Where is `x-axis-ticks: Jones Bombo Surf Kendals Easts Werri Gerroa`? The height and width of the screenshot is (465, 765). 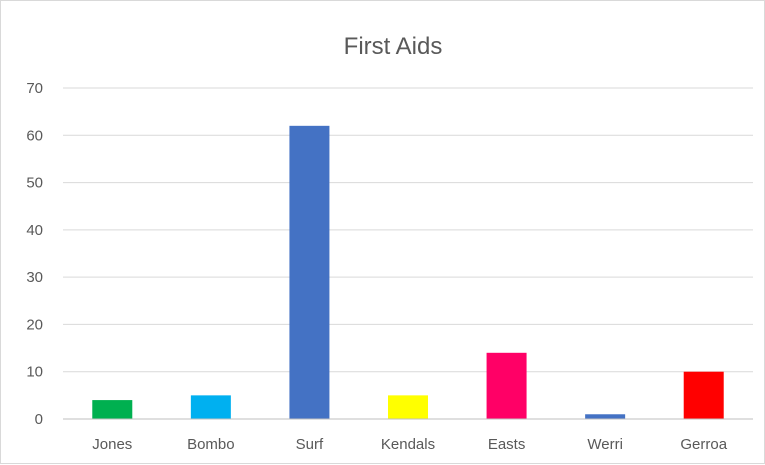
x-axis-ticks: Jones Bombo Surf Kendals Easts Werri Gerroa is located at coordinates (409, 444).